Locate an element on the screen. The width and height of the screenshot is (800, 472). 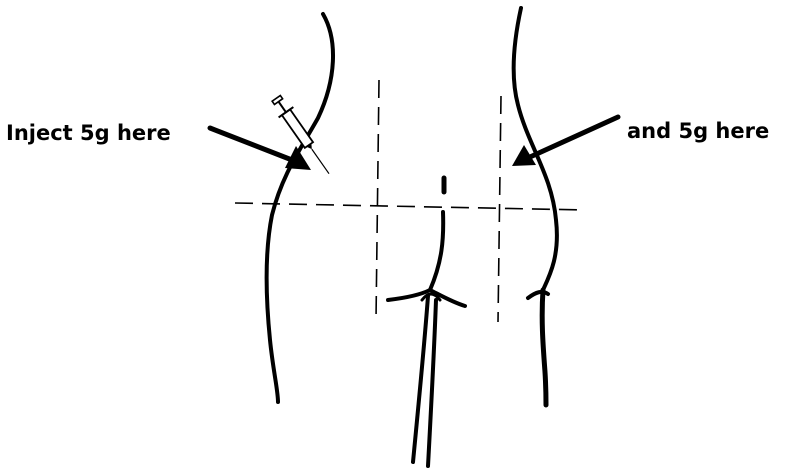
left-gluteal-fold is located at coordinates (409, 295).